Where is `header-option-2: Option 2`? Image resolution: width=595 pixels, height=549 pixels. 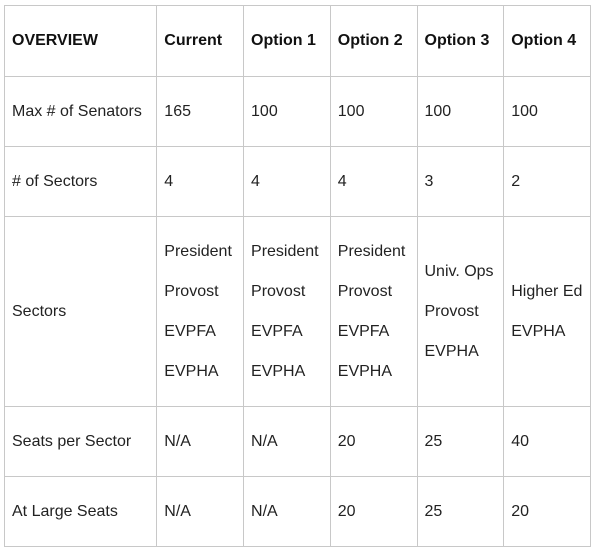 header-option-2: Option 2 is located at coordinates (373, 41).